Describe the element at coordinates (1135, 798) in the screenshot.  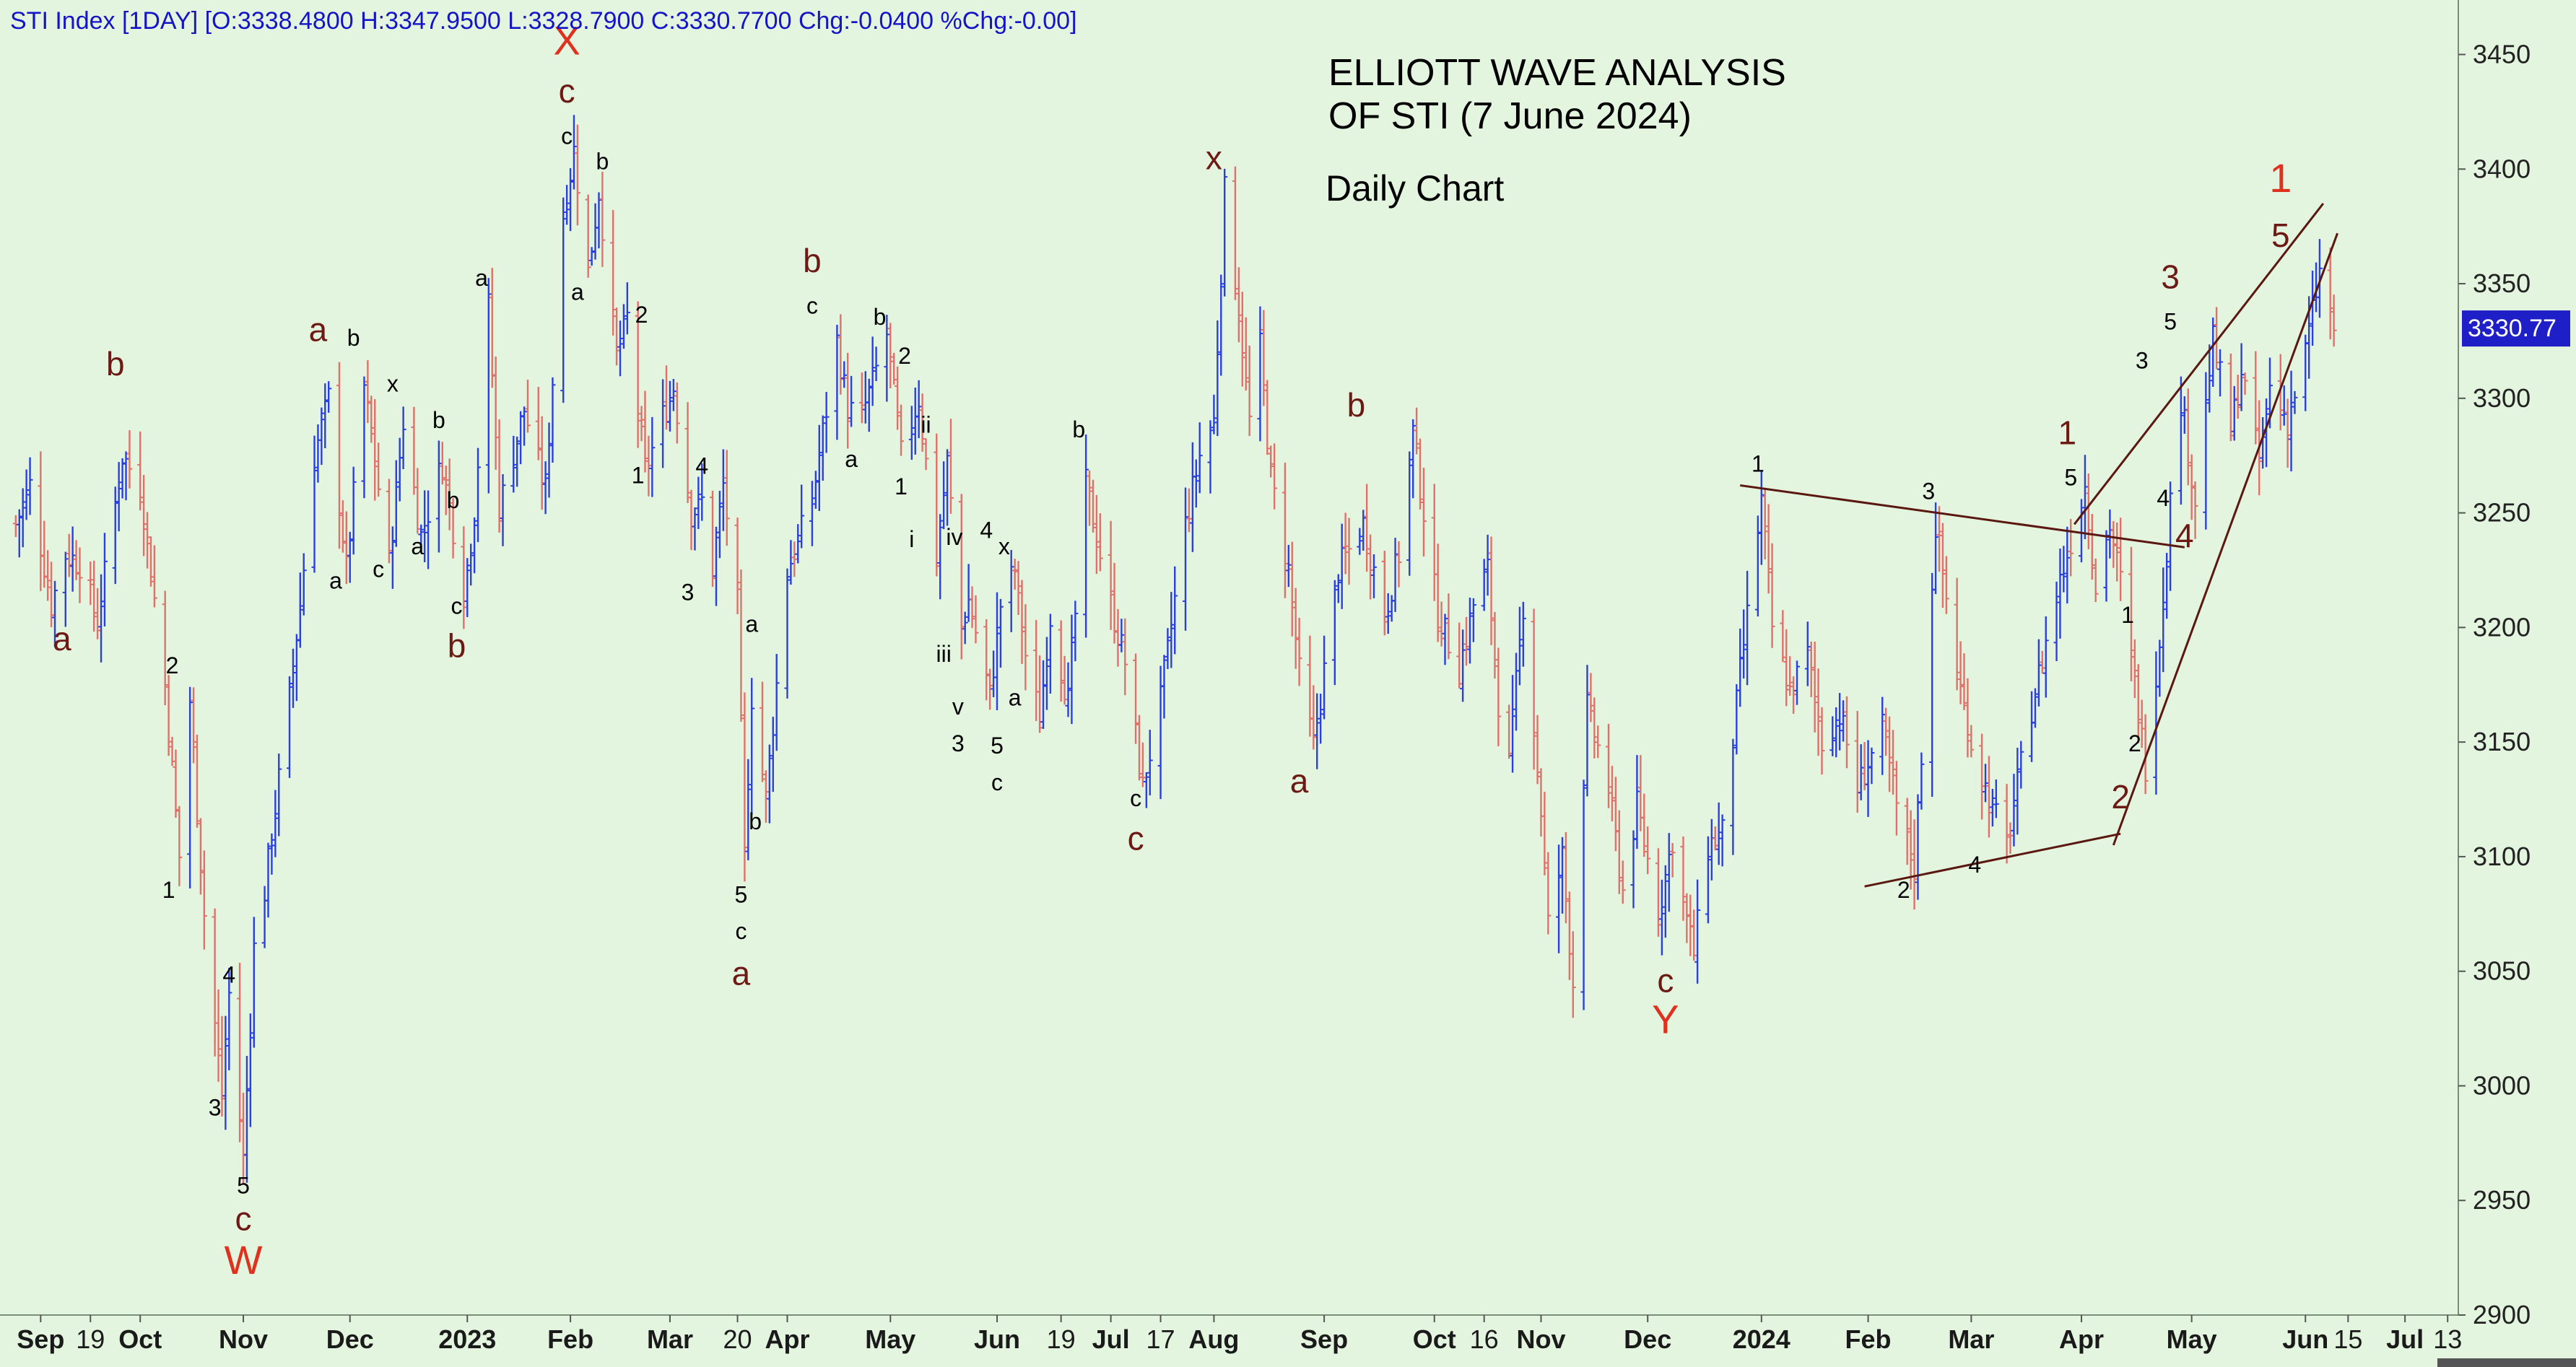
I see `wave-label-minor: c` at that location.